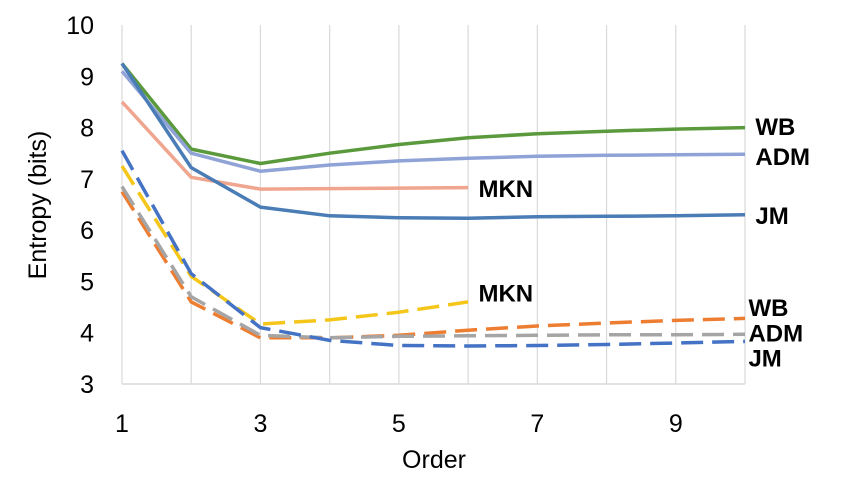 This screenshot has width=867, height=477. I want to click on series-line-mkn-dashed, so click(294, 245).